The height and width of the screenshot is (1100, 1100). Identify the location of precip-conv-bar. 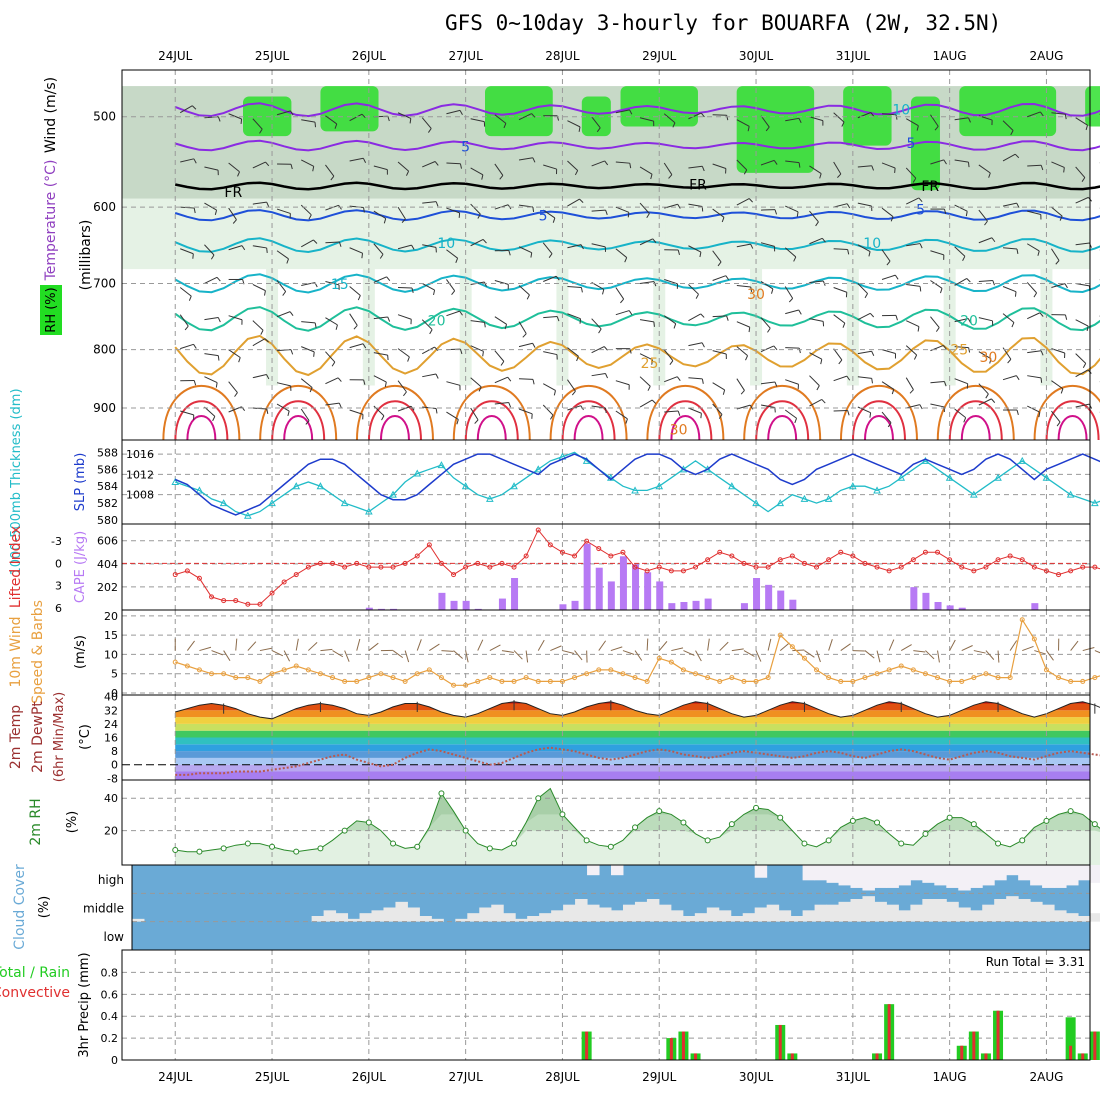
(792, 1056).